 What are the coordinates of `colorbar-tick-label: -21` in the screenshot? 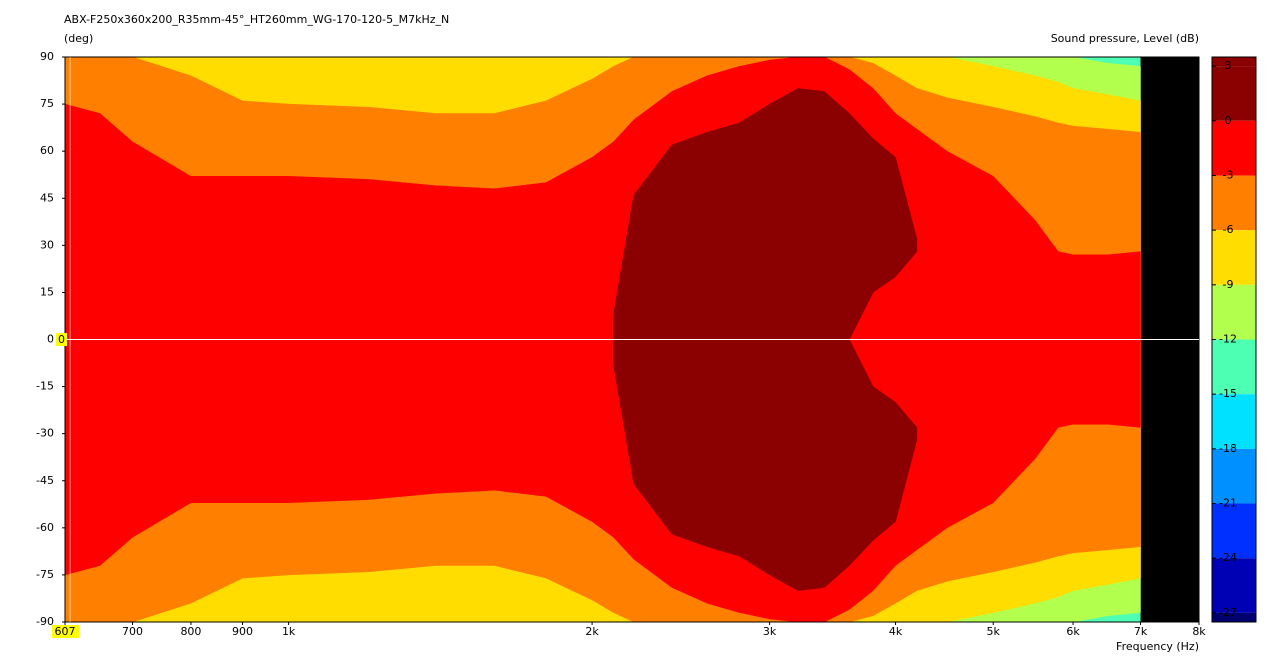 It's located at (1228, 503).